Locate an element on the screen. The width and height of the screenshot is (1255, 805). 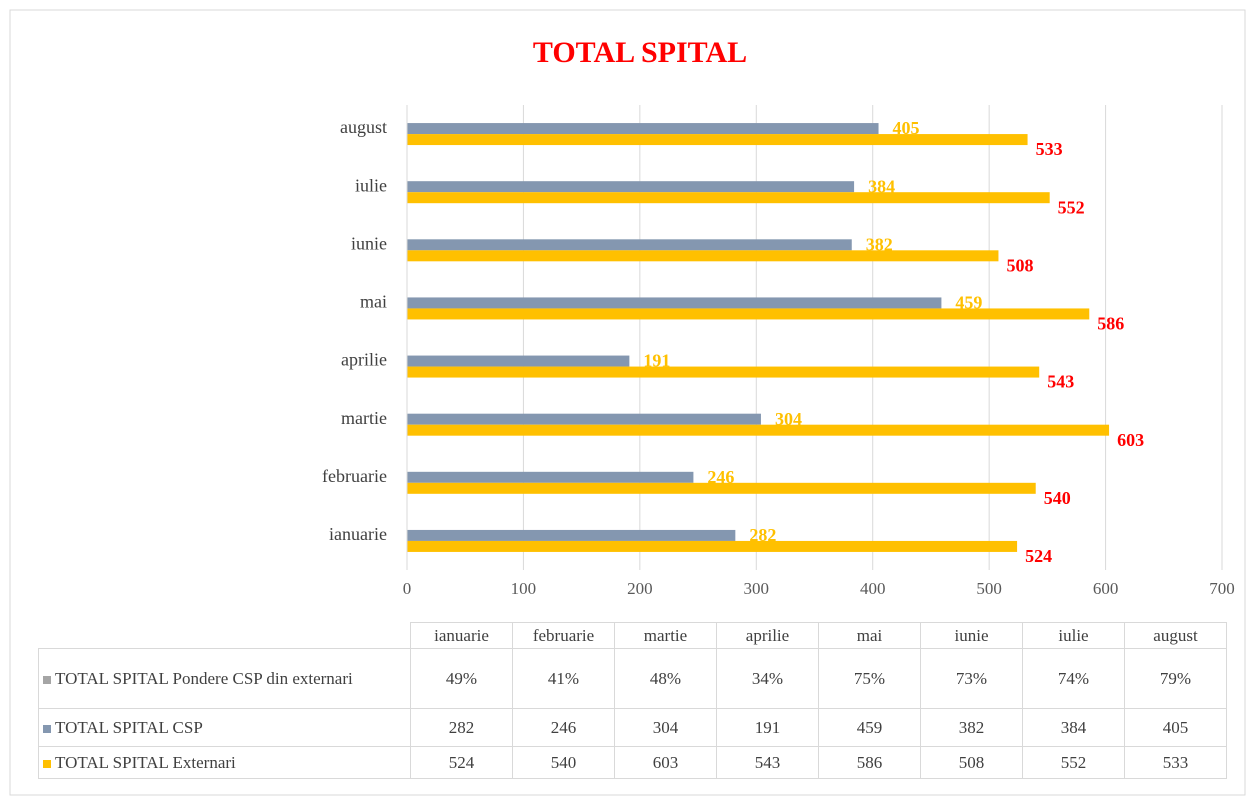
table-cell: 382 is located at coordinates (971, 727).